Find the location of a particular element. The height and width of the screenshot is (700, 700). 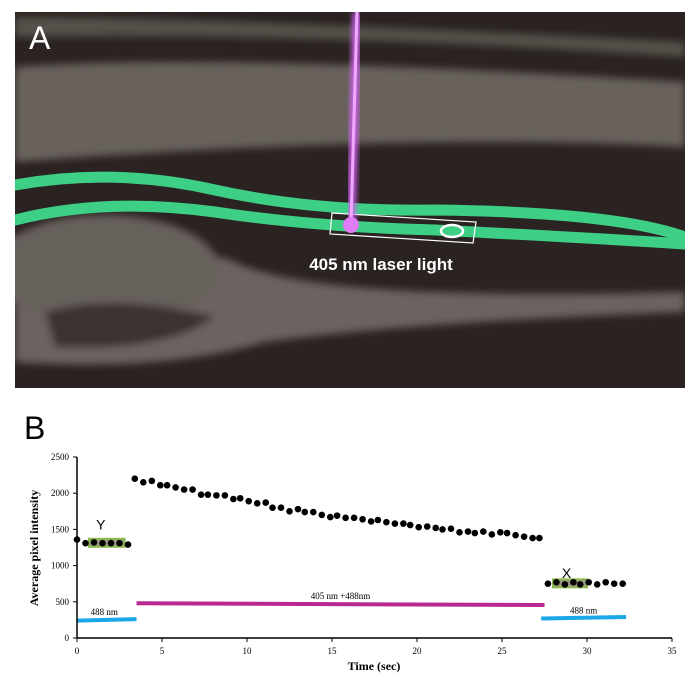

x-tick-label: 5 is located at coordinates (162, 651).